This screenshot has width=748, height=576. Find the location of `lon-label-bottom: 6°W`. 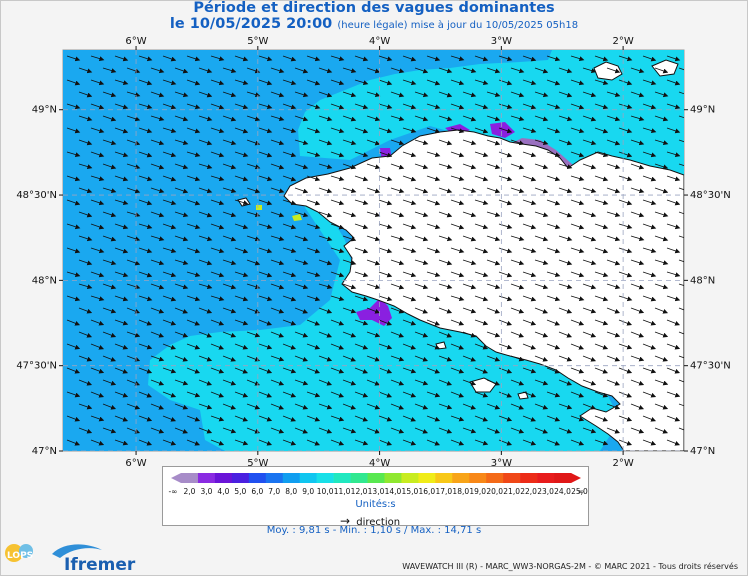

lon-label-bottom: 6°W is located at coordinates (135, 463).